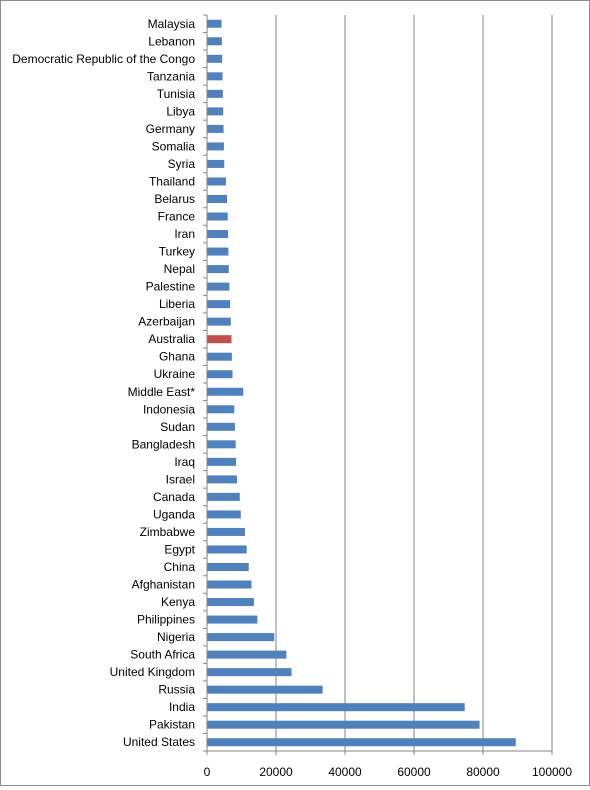 Image resolution: width=590 pixels, height=790 pixels. Describe the element at coordinates (171, 287) in the screenshot. I see `category-label: Palestine` at that location.